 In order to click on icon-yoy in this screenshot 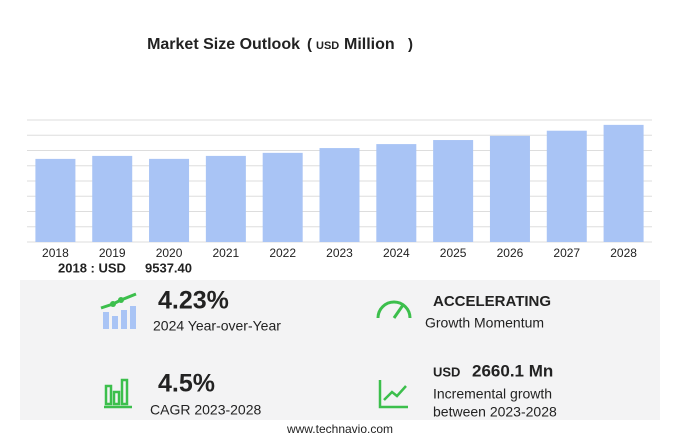, I will do `click(118, 310)`.